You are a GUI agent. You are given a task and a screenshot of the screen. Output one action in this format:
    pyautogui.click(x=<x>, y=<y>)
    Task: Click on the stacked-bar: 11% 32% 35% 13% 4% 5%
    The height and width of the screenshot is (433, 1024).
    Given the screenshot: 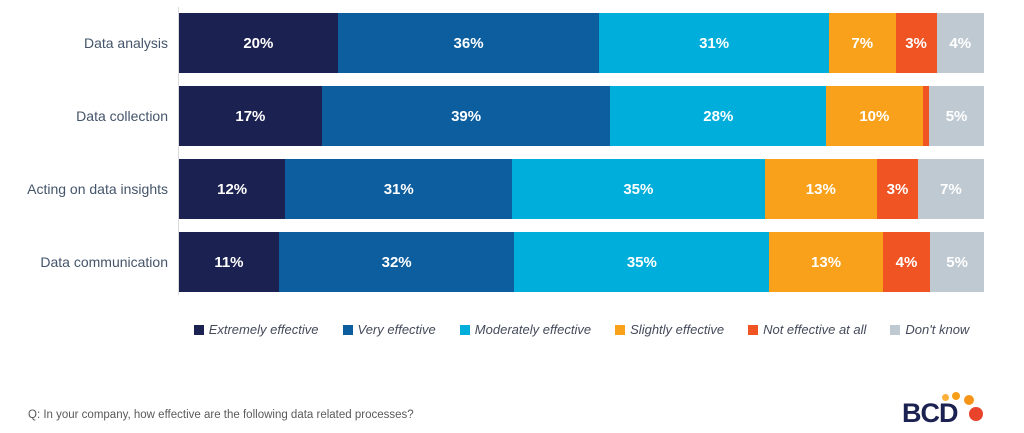 What is the action you would take?
    pyautogui.click(x=581, y=262)
    